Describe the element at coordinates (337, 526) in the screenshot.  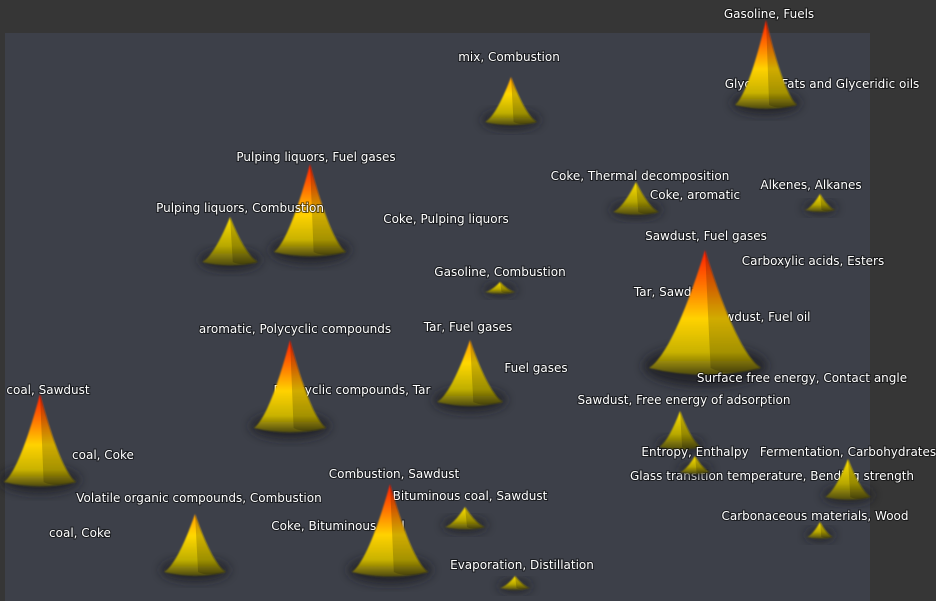
I see `peak-label: Coke, Bituminous coal` at that location.